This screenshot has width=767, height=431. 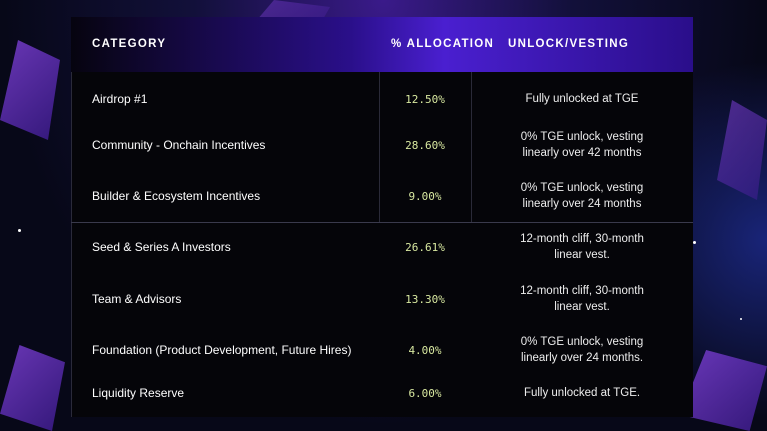 What do you see at coordinates (425, 393) in the screenshot?
I see `allocation-cell: 6.00%` at bounding box center [425, 393].